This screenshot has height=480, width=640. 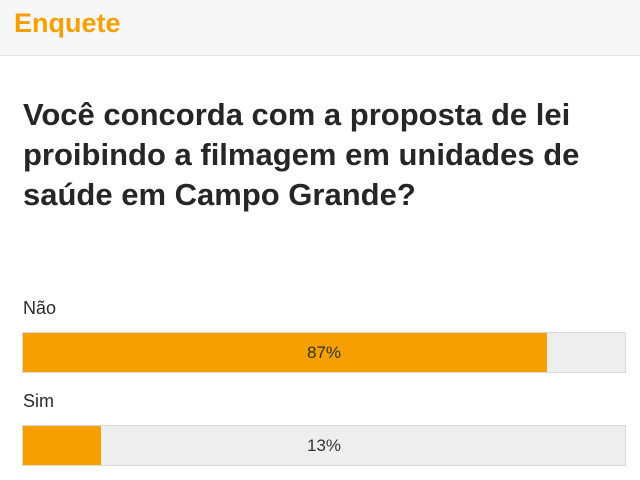 I want to click on option-percent-nao: 87%, so click(x=324, y=352).